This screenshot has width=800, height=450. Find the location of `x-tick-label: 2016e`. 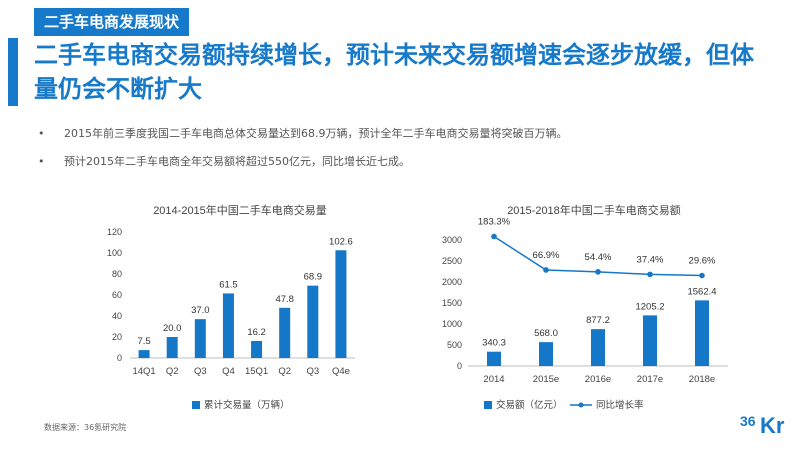

x-tick-label: 2016e is located at coordinates (598, 379).